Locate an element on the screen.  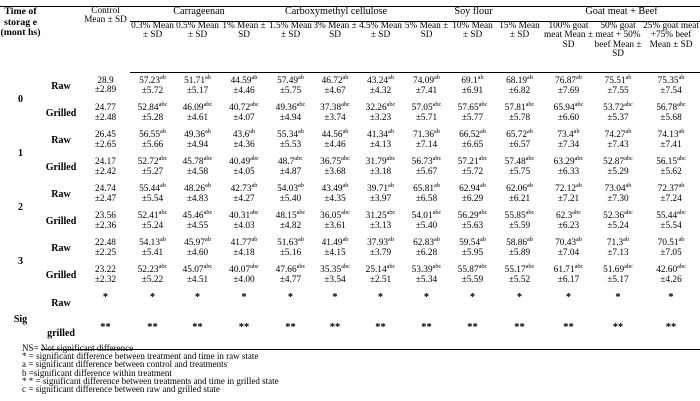
sd-value: ±2.32 is located at coordinates (105, 279).